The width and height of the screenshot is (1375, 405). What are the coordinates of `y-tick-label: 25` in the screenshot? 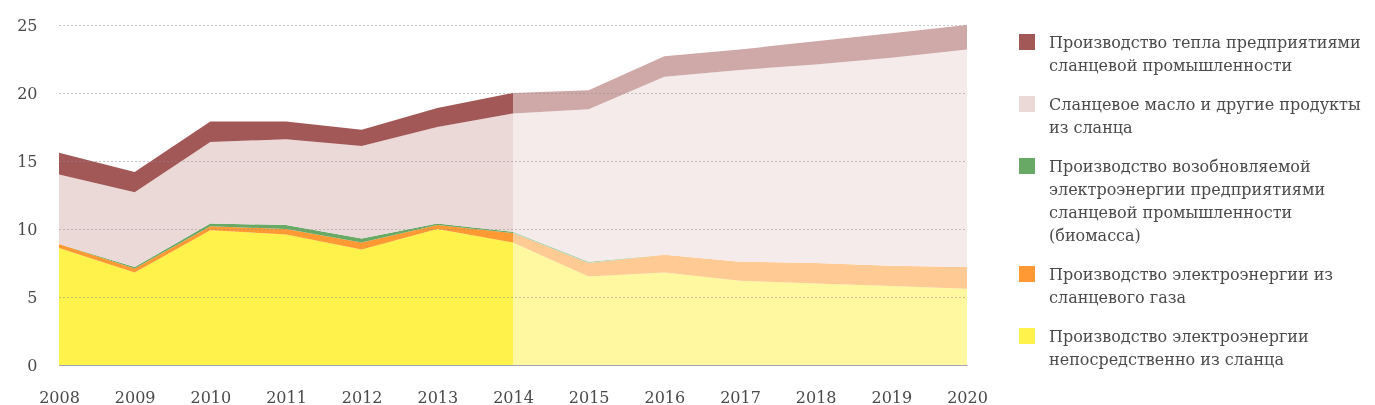 It's located at (27, 25).